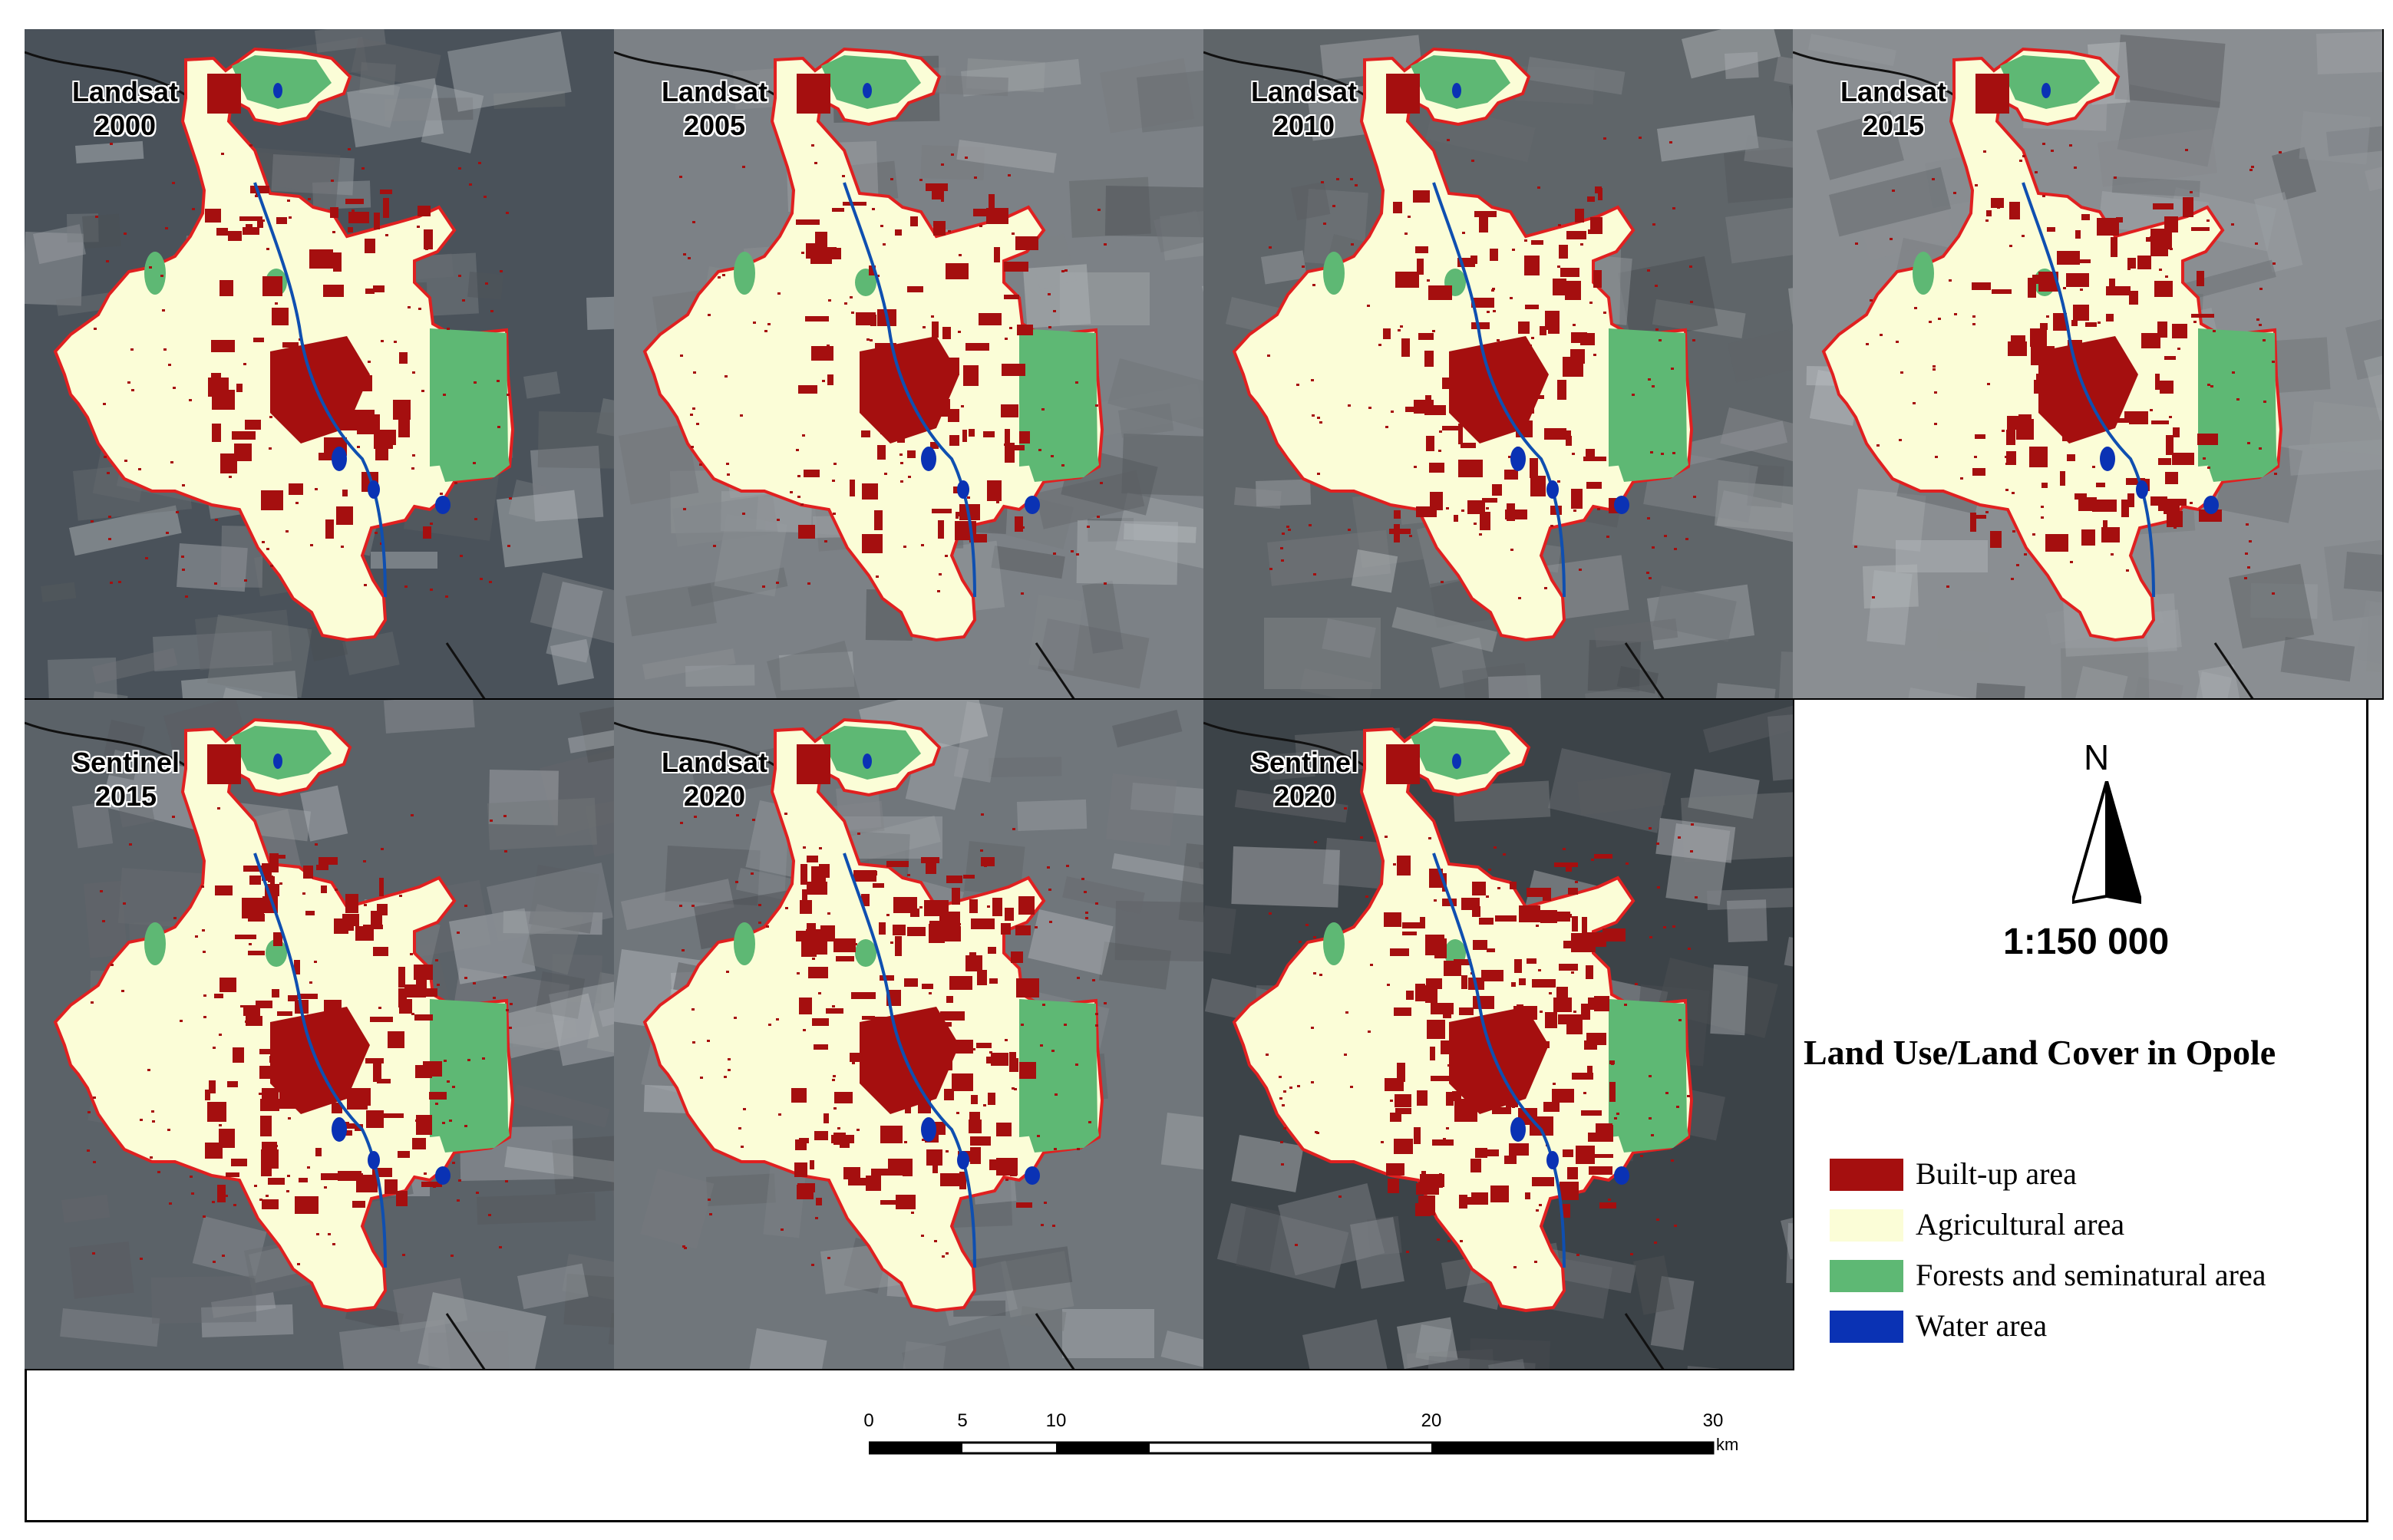 The width and height of the screenshot is (2393, 1540). What do you see at coordinates (126, 126) in the screenshot?
I see `panel-year: 2000` at bounding box center [126, 126].